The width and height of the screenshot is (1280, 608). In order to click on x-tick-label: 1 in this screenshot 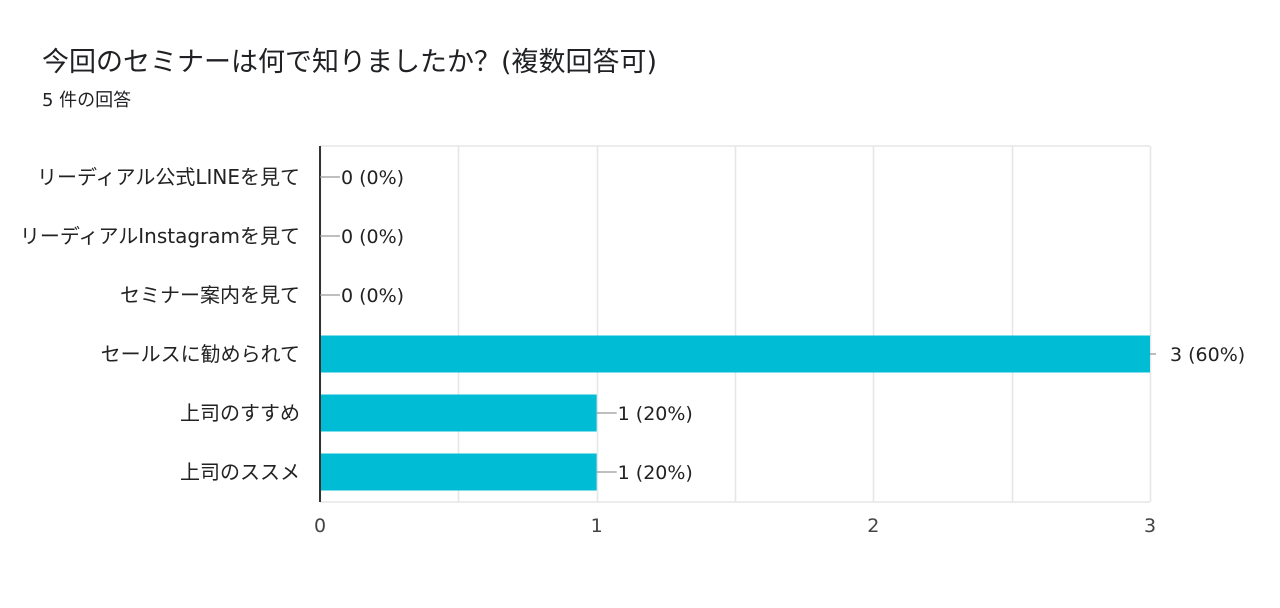, I will do `click(597, 526)`.